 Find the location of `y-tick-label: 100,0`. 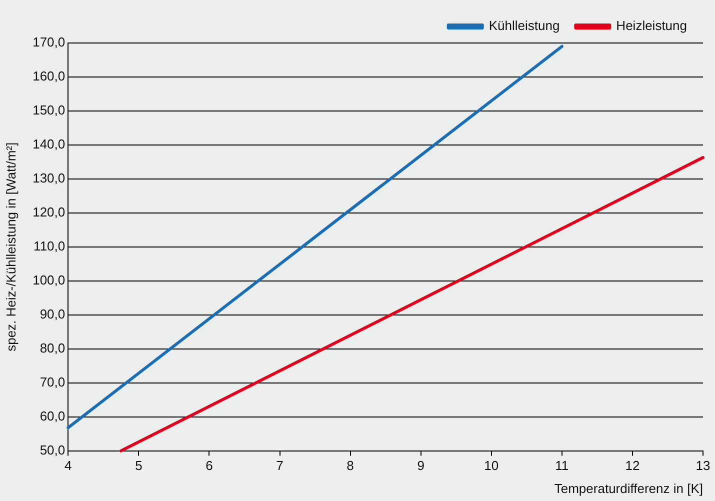

y-tick-label: 100,0 is located at coordinates (49, 280).